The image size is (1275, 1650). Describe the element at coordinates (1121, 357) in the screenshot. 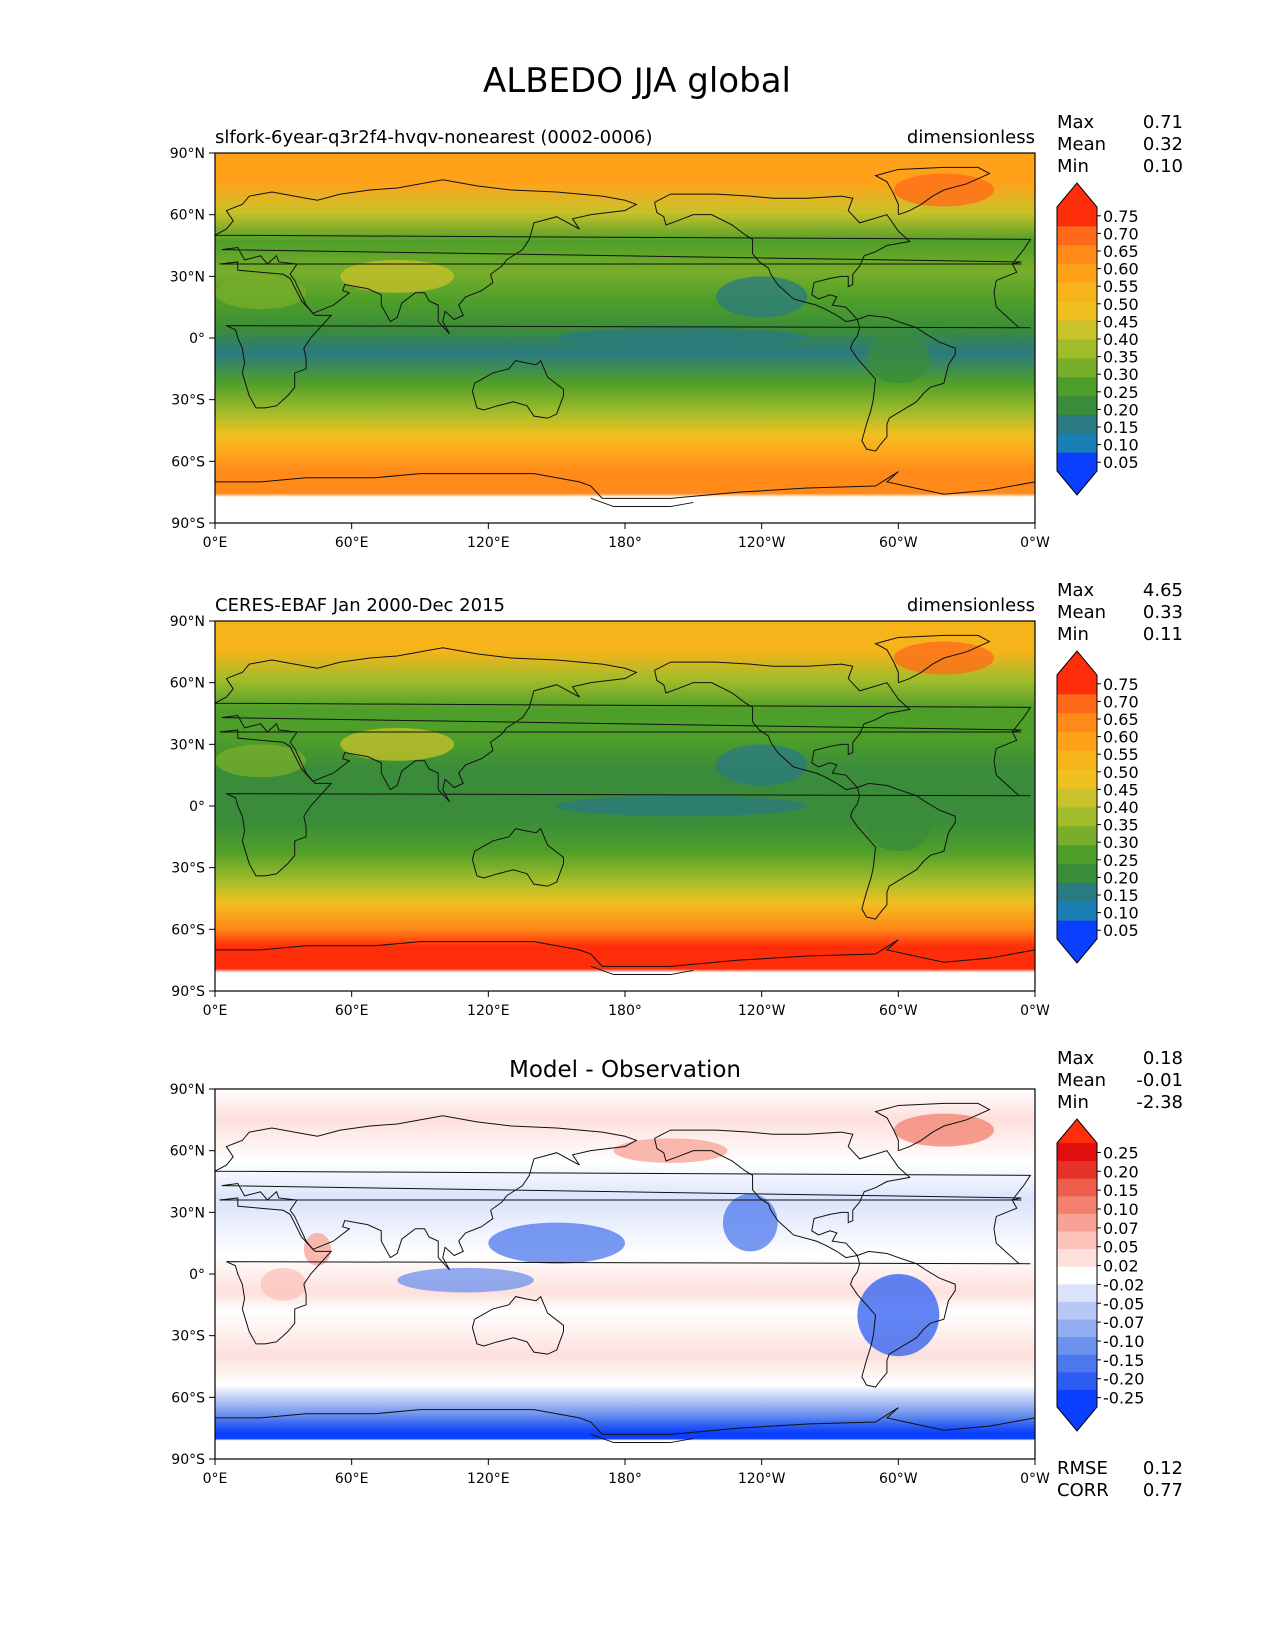

I see `colorbar-label: 0.35` at that location.